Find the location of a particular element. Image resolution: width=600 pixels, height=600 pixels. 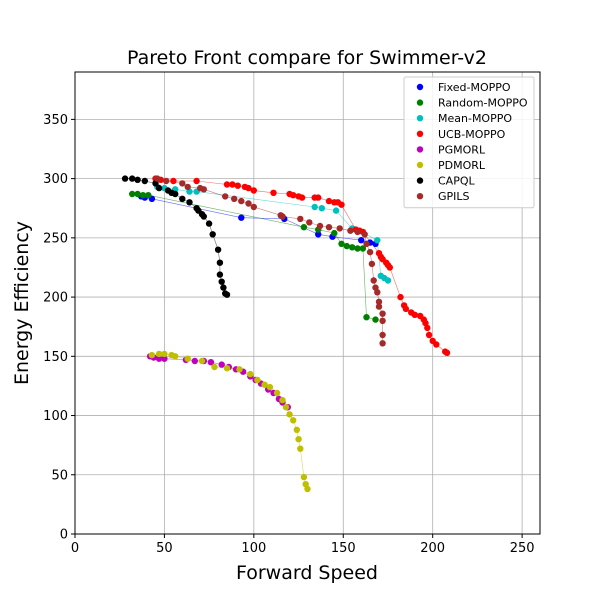

x-tick-label: 100 is located at coordinates (253, 548).